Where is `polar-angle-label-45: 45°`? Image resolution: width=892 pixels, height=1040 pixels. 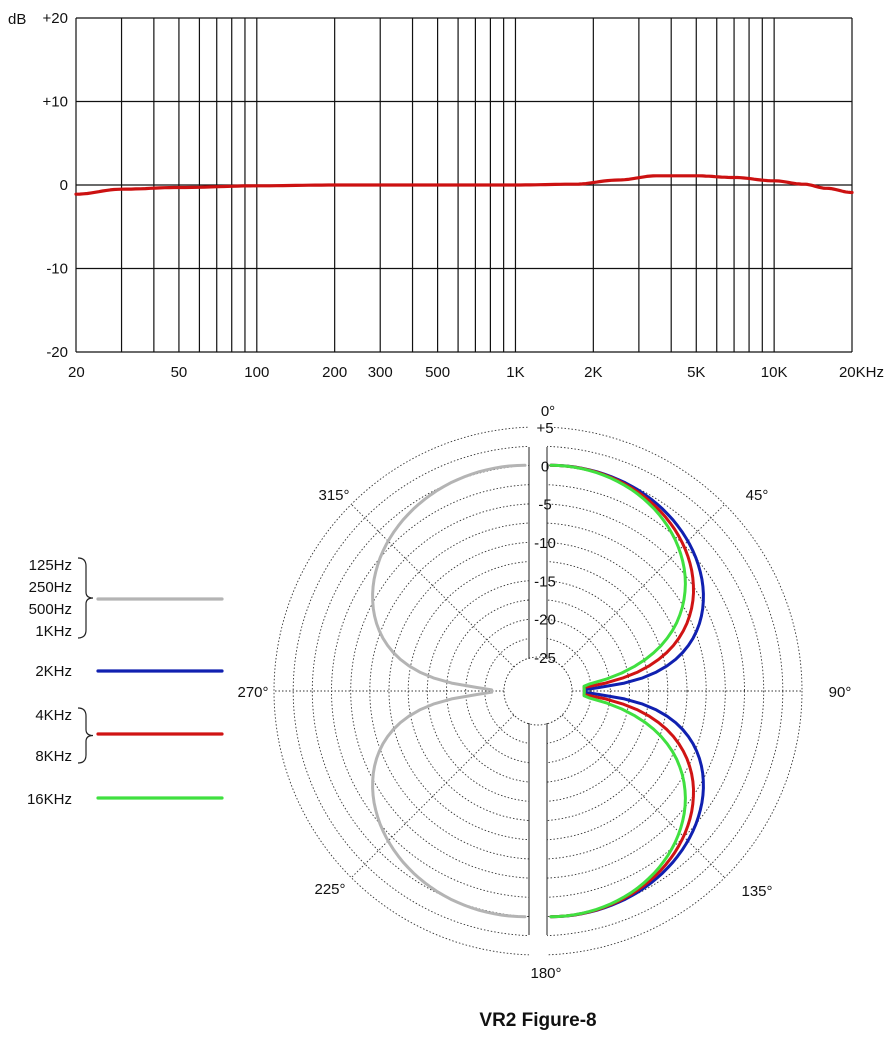
polar-angle-label-45: 45° is located at coordinates (757, 495).